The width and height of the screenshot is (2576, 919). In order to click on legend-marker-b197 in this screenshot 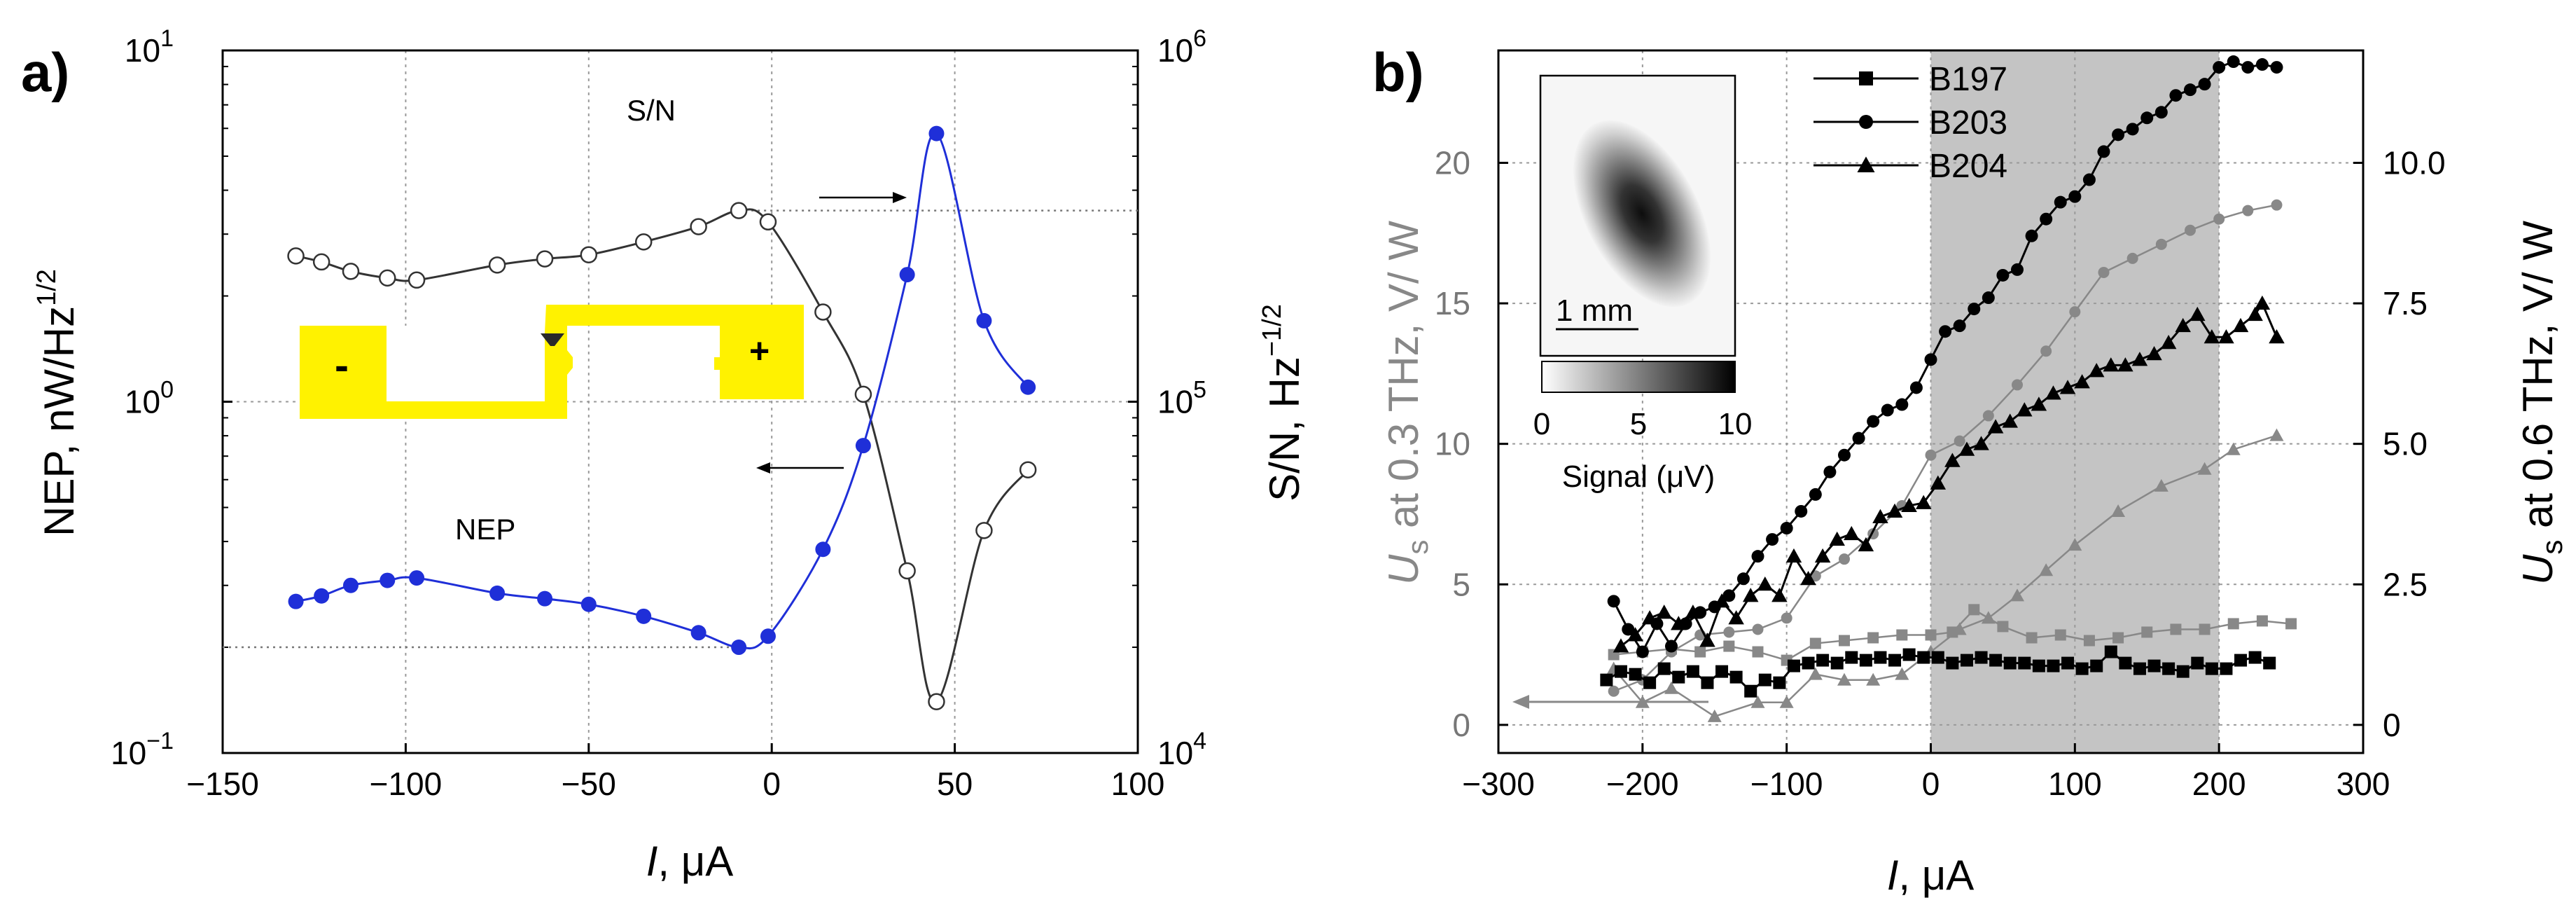, I will do `click(1866, 78)`.